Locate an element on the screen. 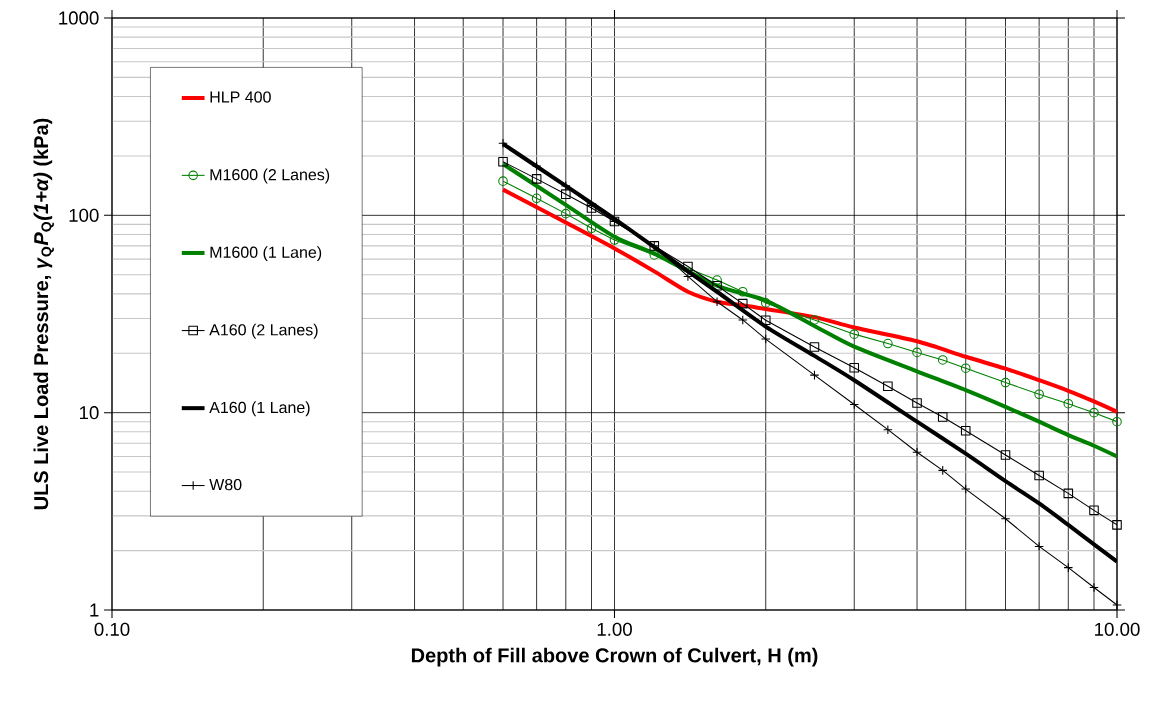 The height and width of the screenshot is (704, 1154). legend-label: A160 (1 Lane) is located at coordinates (259, 409).